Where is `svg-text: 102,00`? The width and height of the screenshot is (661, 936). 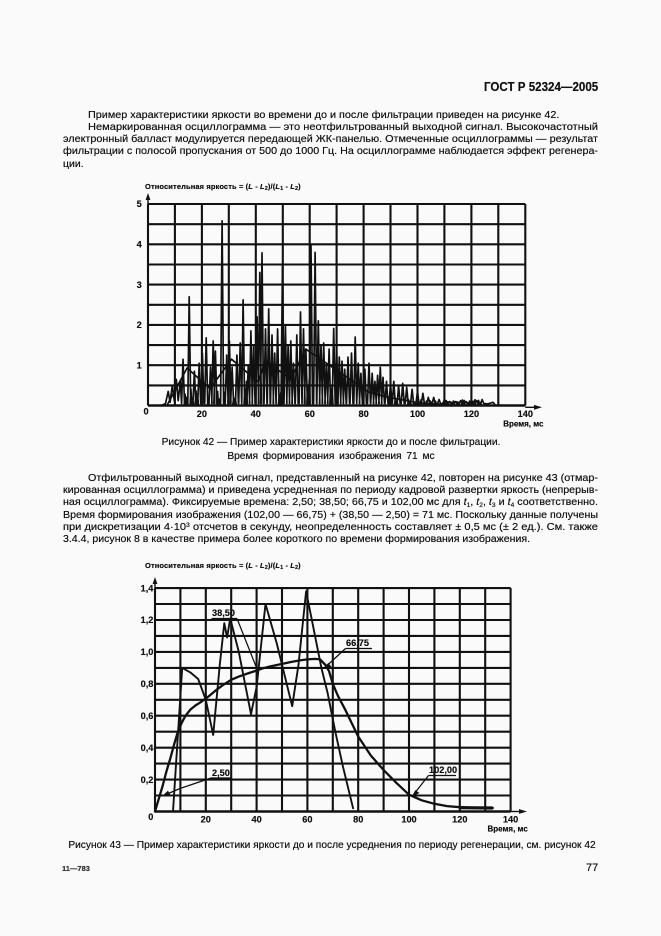
svg-text: 102,00 is located at coordinates (443, 770).